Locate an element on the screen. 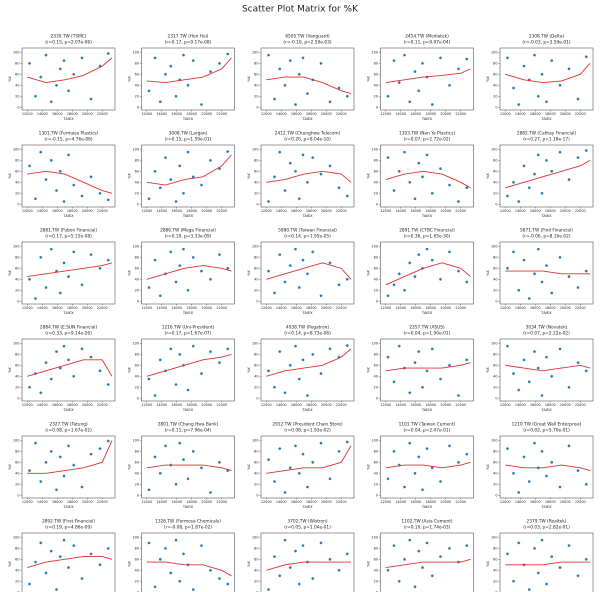 The height and width of the screenshot is (592, 600). panel-title: 1102.TW (Asia Cement) is located at coordinates (426, 522).